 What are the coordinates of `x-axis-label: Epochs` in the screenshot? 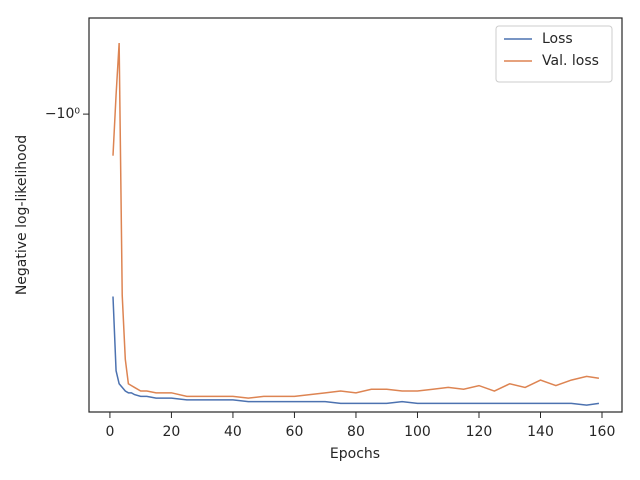 It's located at (355, 454).